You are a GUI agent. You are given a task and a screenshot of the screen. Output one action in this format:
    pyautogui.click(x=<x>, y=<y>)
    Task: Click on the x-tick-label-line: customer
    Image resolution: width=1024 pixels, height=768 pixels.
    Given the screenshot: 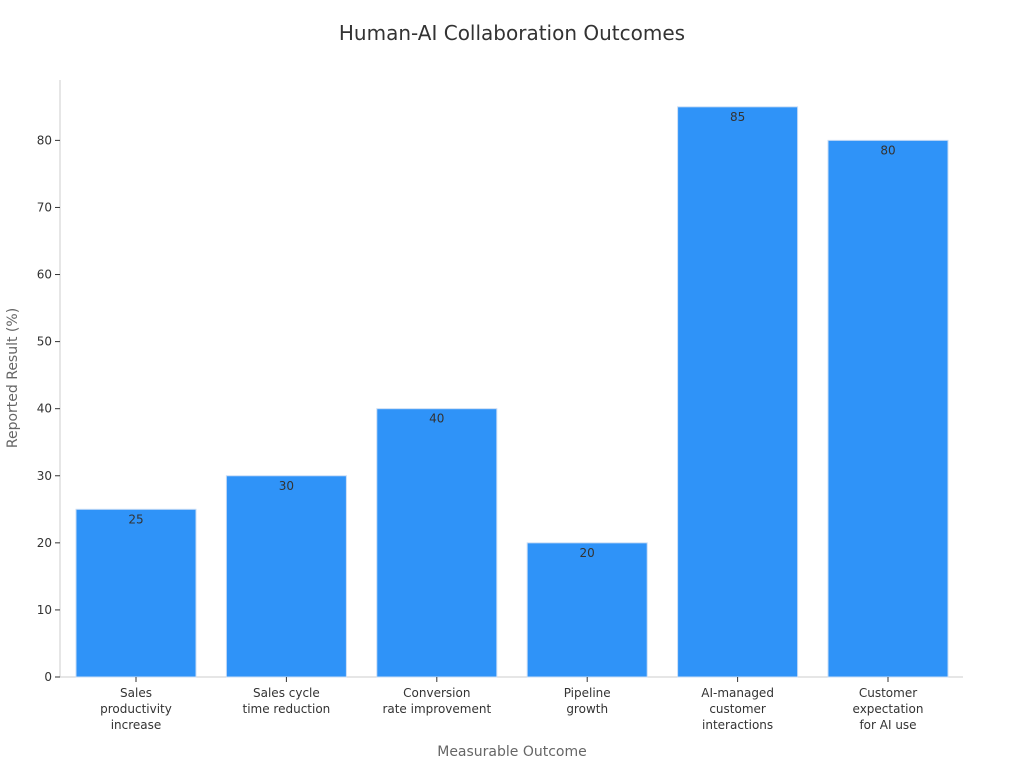 What is the action you would take?
    pyautogui.click(x=737, y=709)
    